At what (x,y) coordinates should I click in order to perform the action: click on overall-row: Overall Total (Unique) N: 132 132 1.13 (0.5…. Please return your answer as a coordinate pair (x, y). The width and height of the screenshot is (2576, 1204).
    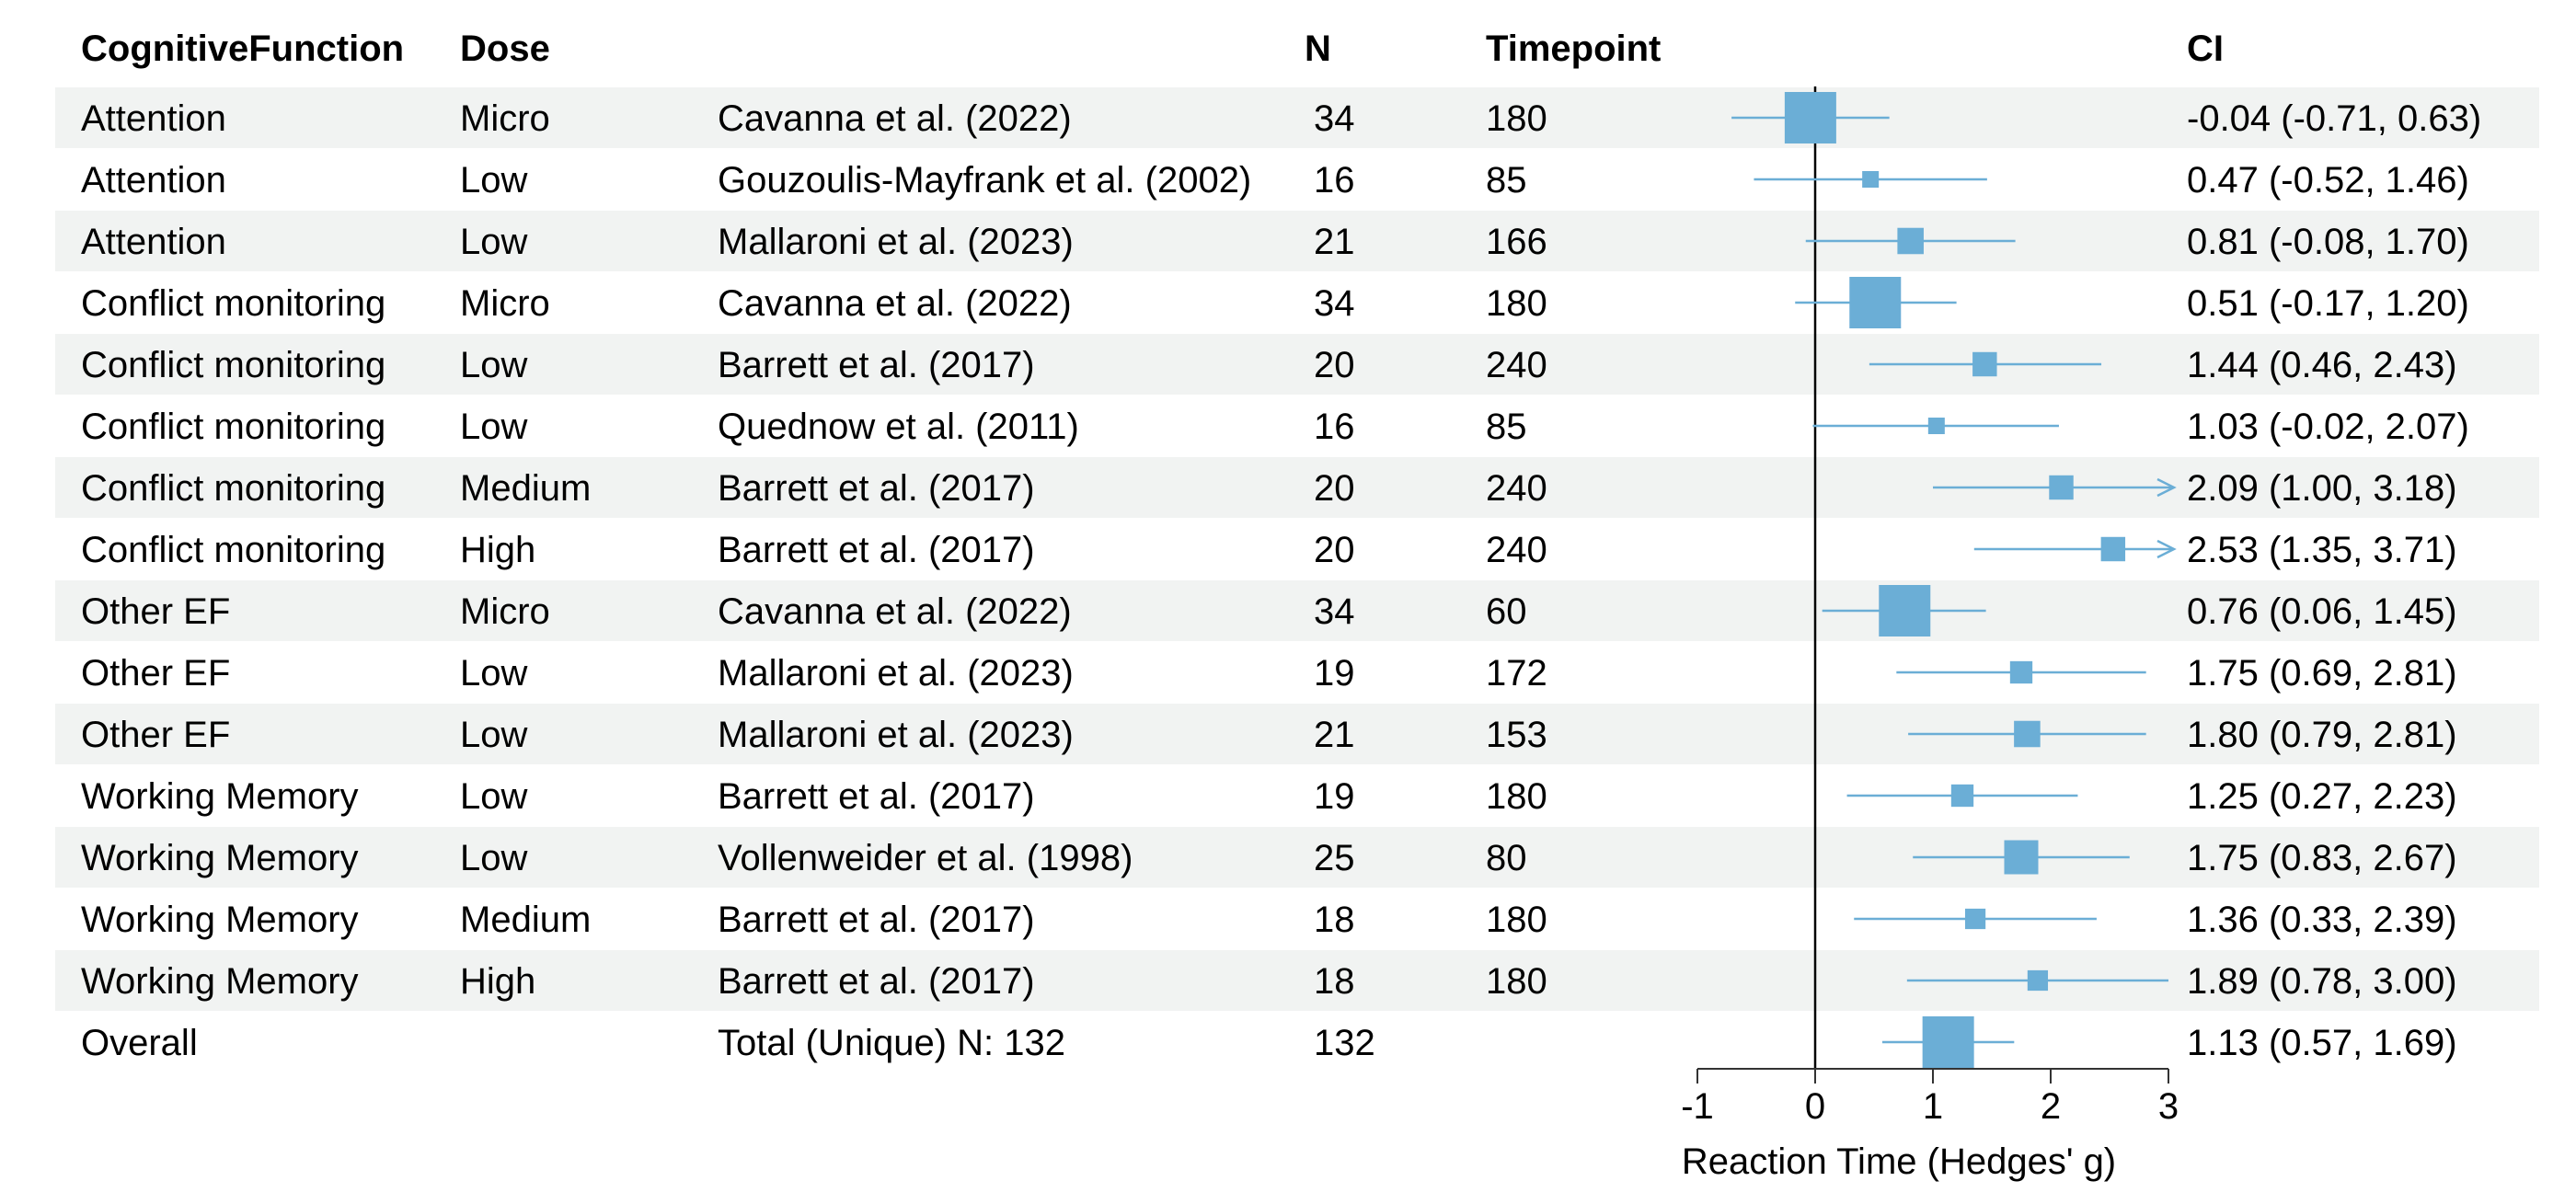
    Looking at the image, I should click on (1269, 1043).